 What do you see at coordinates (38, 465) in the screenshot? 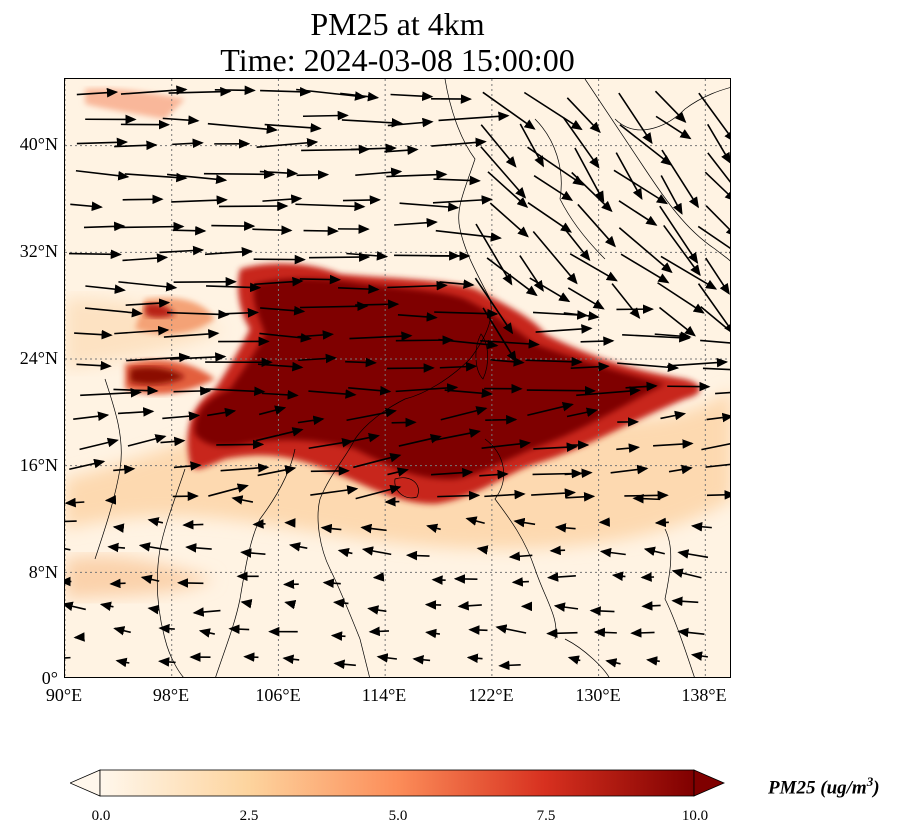
I see `lat-tick-label: 16°N` at bounding box center [38, 465].